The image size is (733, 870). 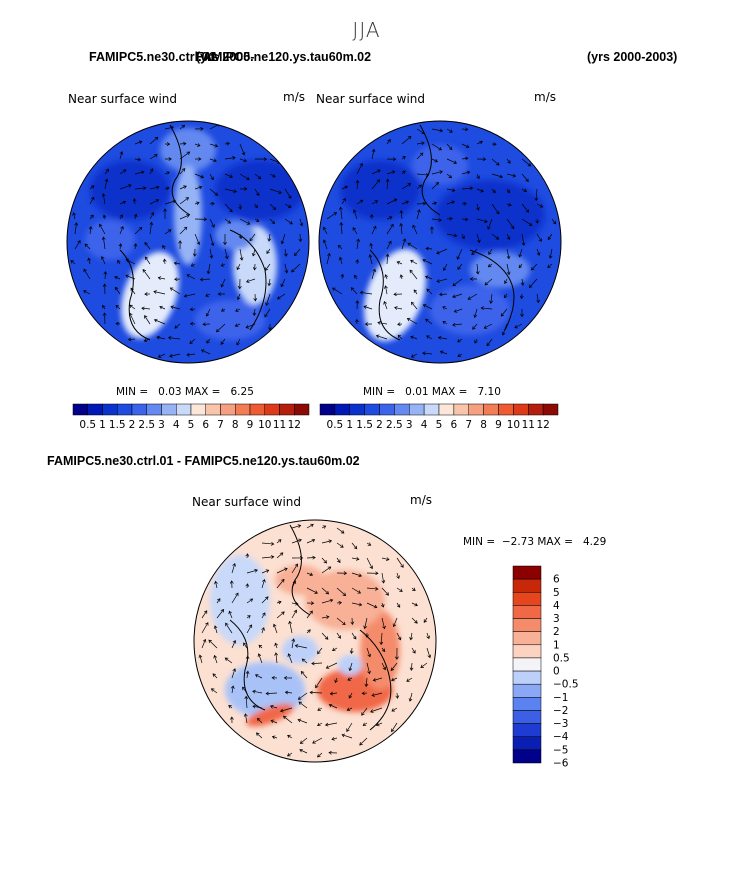 What do you see at coordinates (279, 425) in the screenshot?
I see `colorbar-1-tick-label: 11` at bounding box center [279, 425].